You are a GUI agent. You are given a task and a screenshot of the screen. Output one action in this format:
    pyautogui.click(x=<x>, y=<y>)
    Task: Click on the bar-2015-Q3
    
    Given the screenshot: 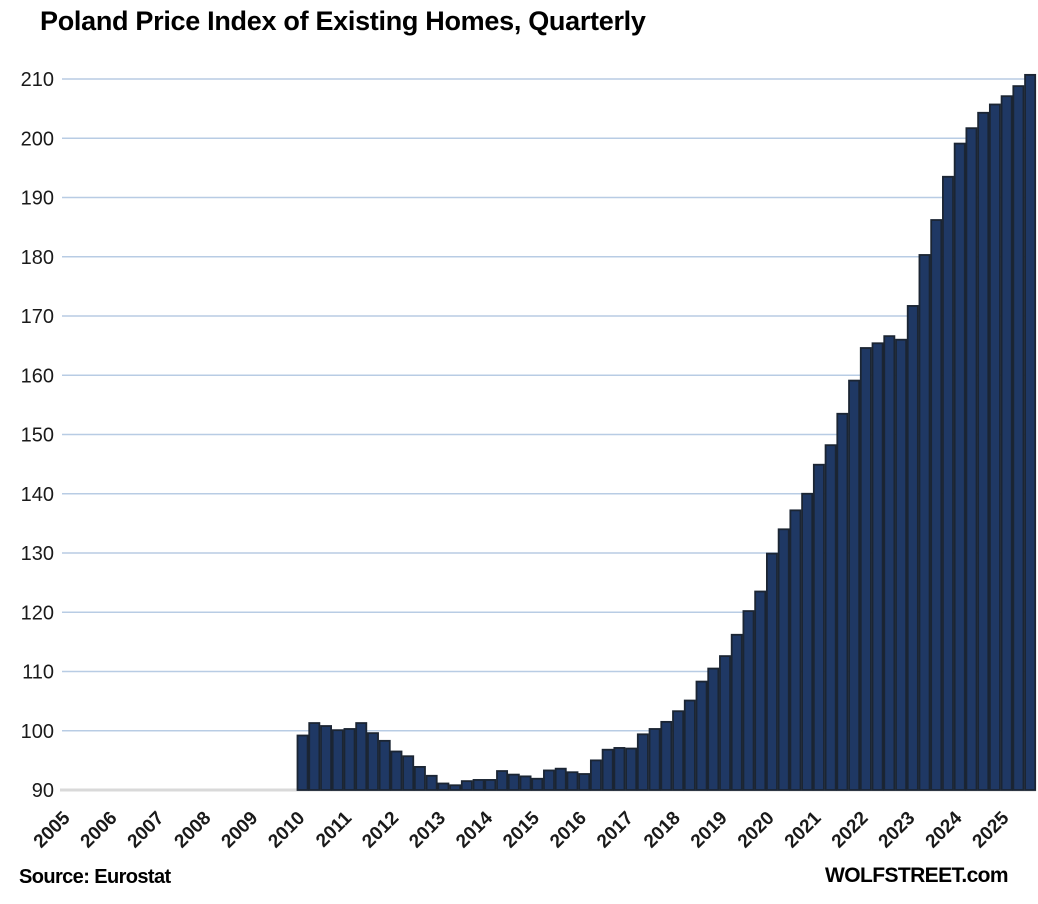 What is the action you would take?
    pyautogui.click(x=560, y=779)
    